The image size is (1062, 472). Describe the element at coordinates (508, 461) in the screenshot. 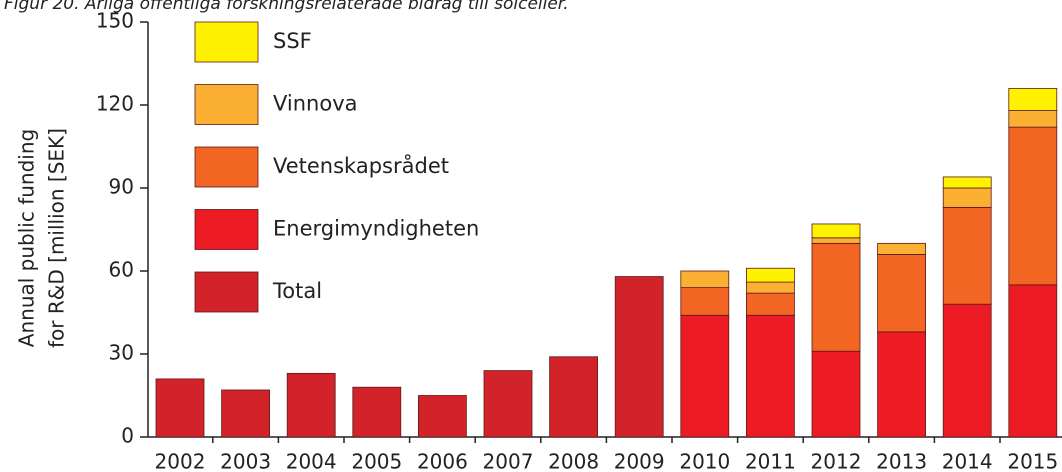

I see `x-tick-label: 2007` at that location.